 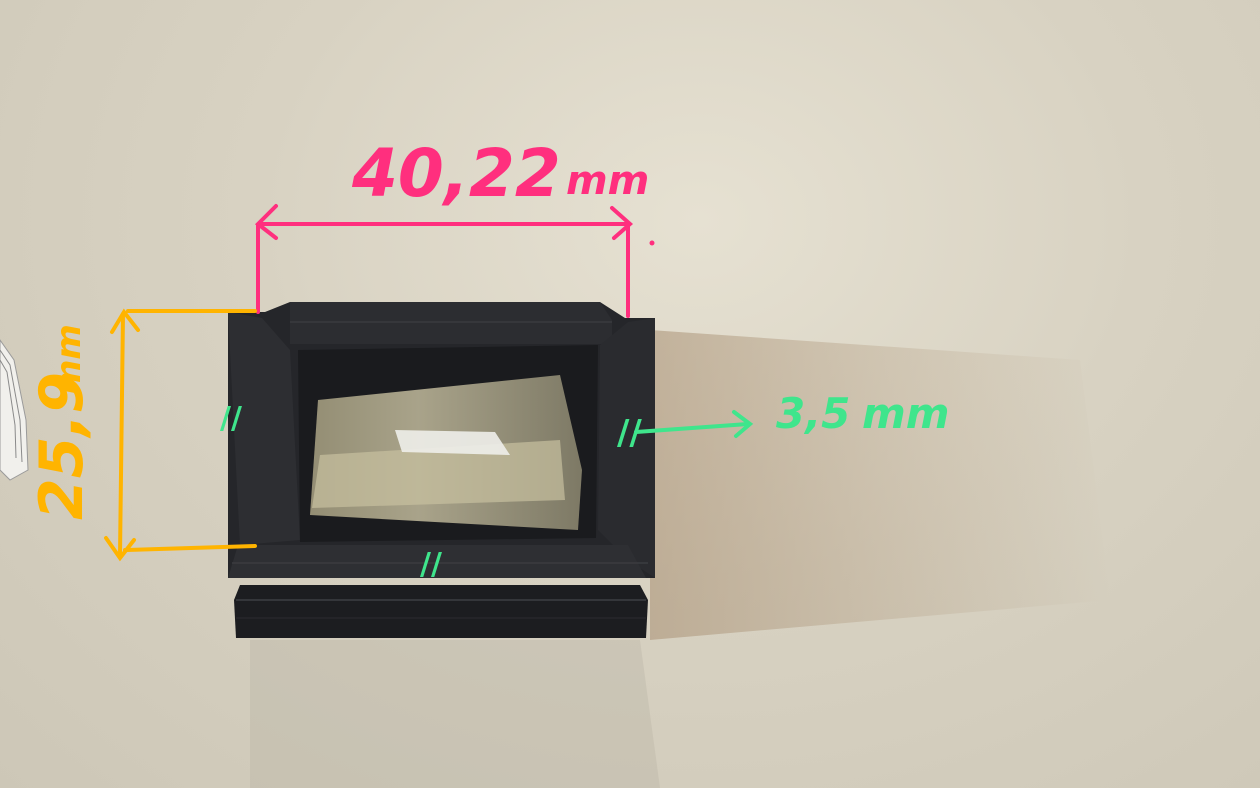 What do you see at coordinates (629, 433) in the screenshot?
I see `equal-mark-right-wall: //` at bounding box center [629, 433].